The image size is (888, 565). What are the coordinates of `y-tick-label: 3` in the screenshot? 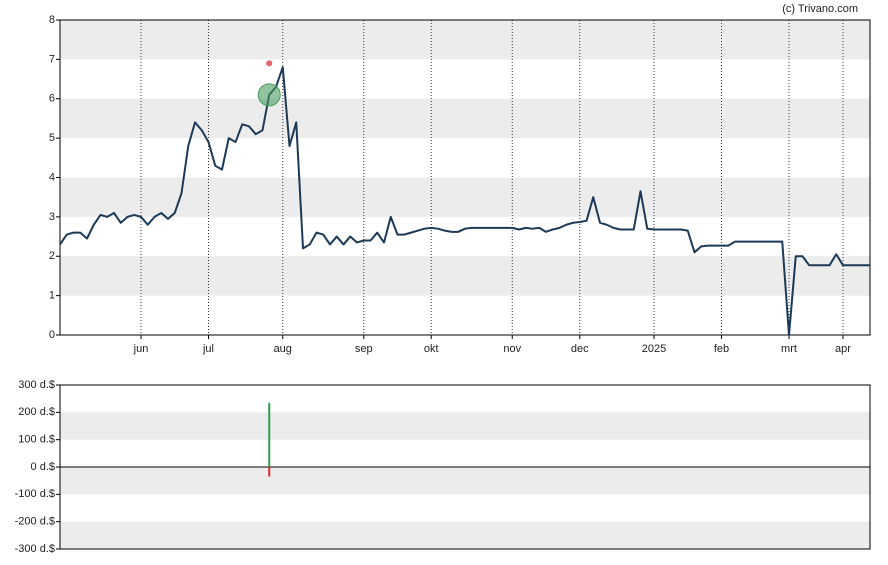 It's located at (52, 217).